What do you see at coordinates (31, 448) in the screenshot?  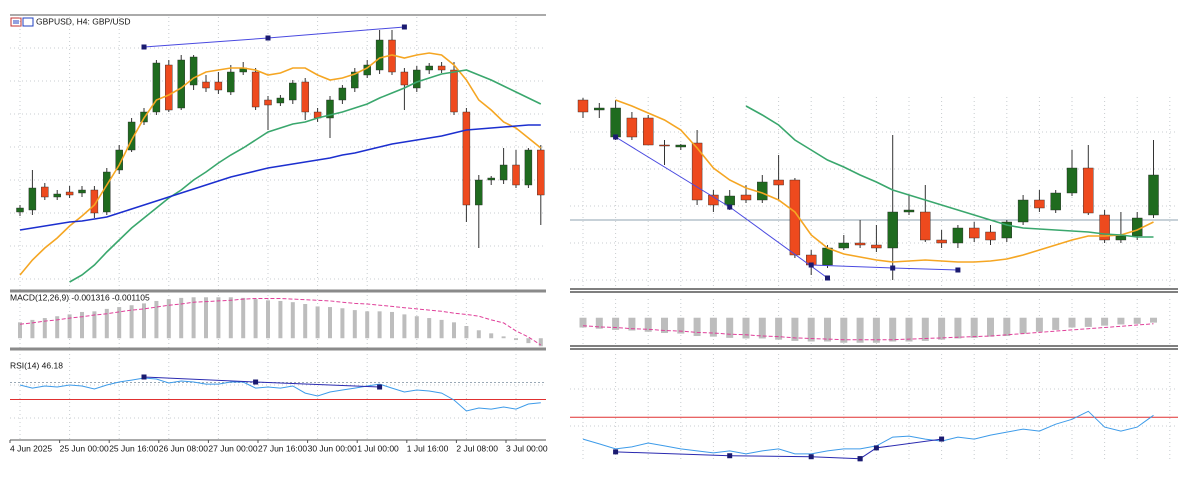 I see `x-tick-label: 4 Jun 2025` at bounding box center [31, 448].